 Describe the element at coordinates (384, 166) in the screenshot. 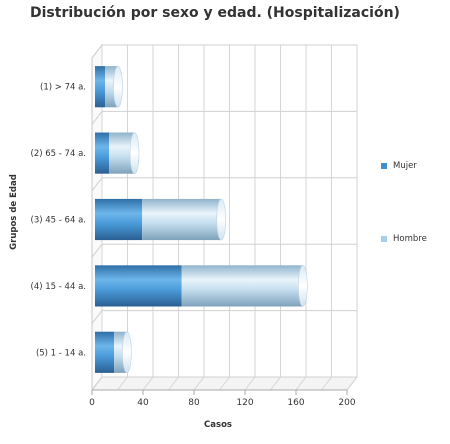

I see `legend-swatch-mujer` at that location.